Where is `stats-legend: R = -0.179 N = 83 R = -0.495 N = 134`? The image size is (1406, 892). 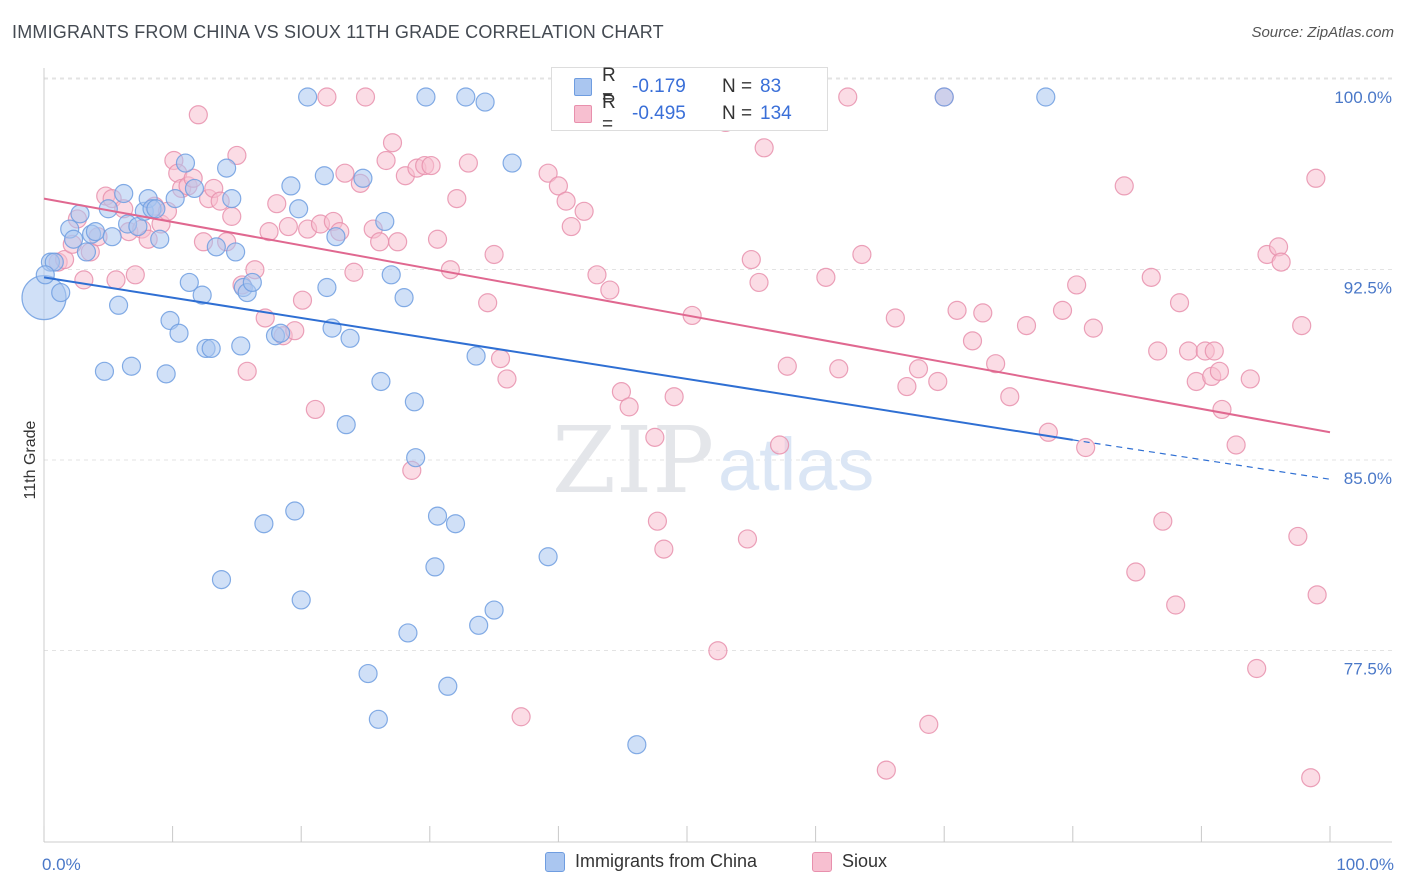
stats-legend: R = -0.179 N = 83 R = -0.495 N = 134 is located at coordinates (689, 100).